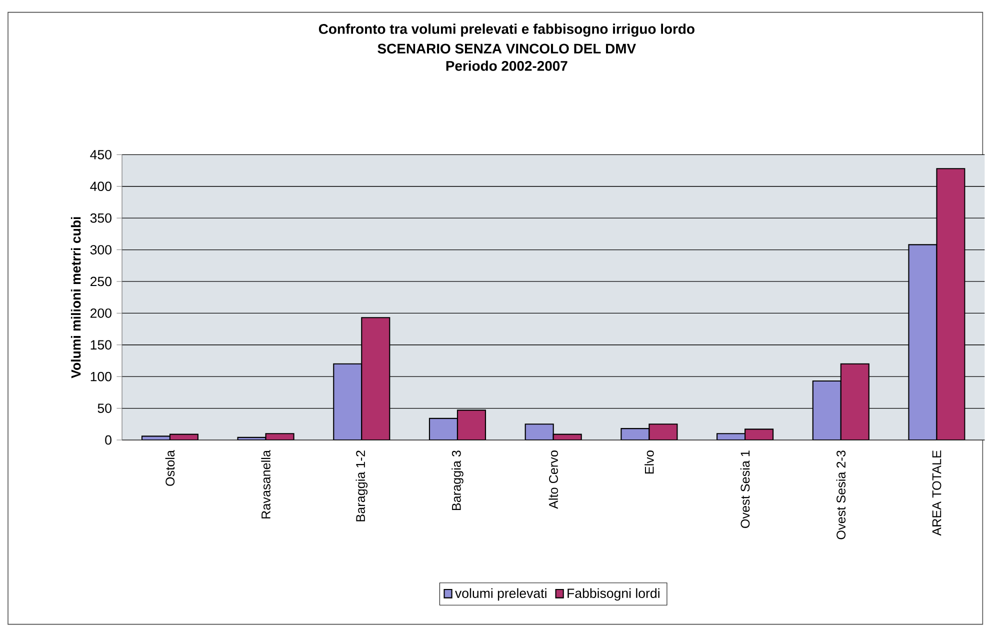 This screenshot has width=991, height=635. Describe the element at coordinates (553, 479) in the screenshot. I see `x-tick-label: Alto Cervo` at that location.